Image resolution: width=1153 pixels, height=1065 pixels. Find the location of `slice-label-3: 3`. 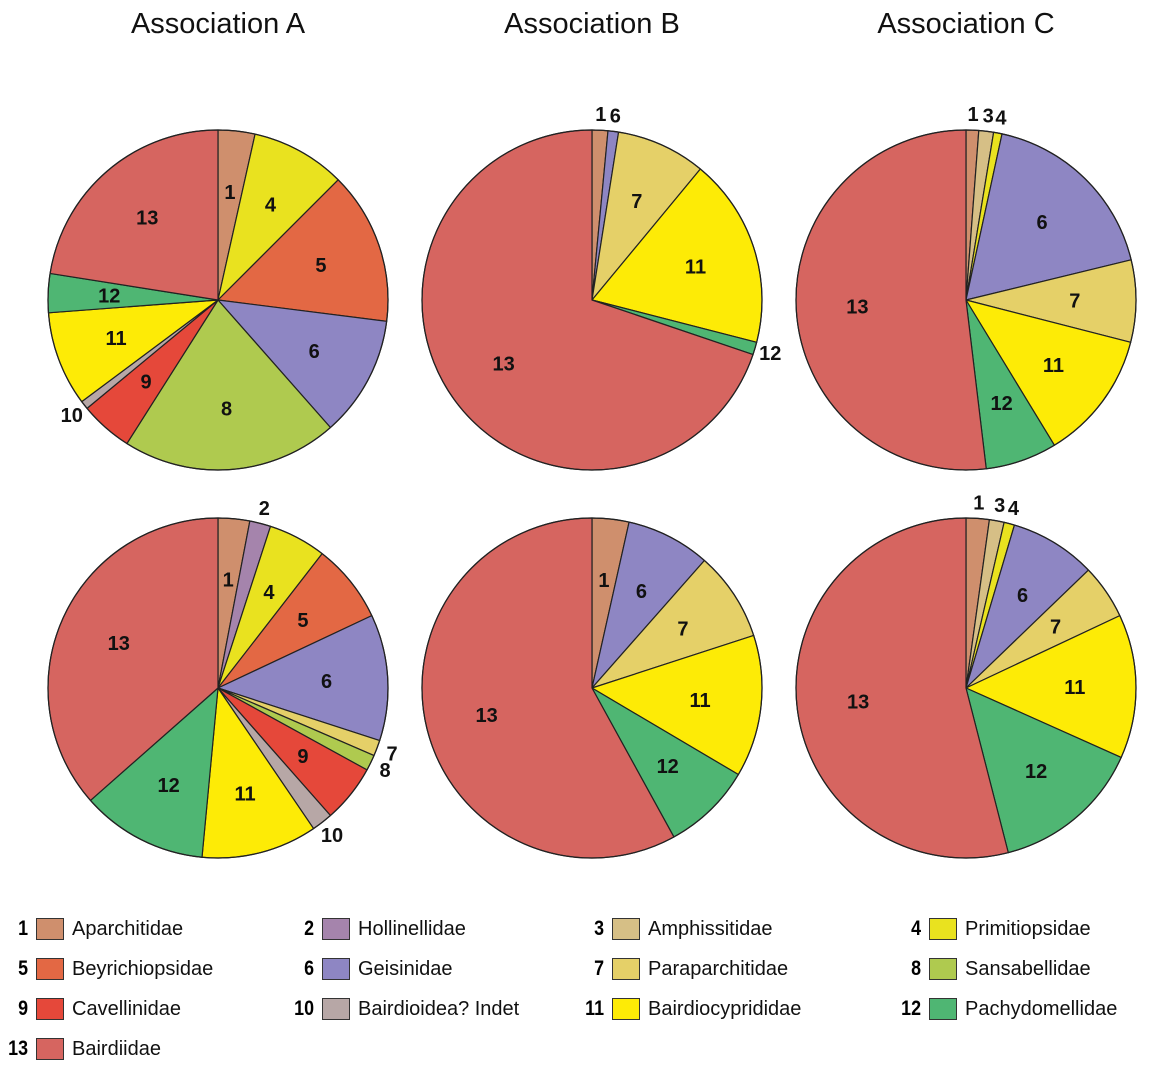

slice-label-3: 3 is located at coordinates (999, 506).